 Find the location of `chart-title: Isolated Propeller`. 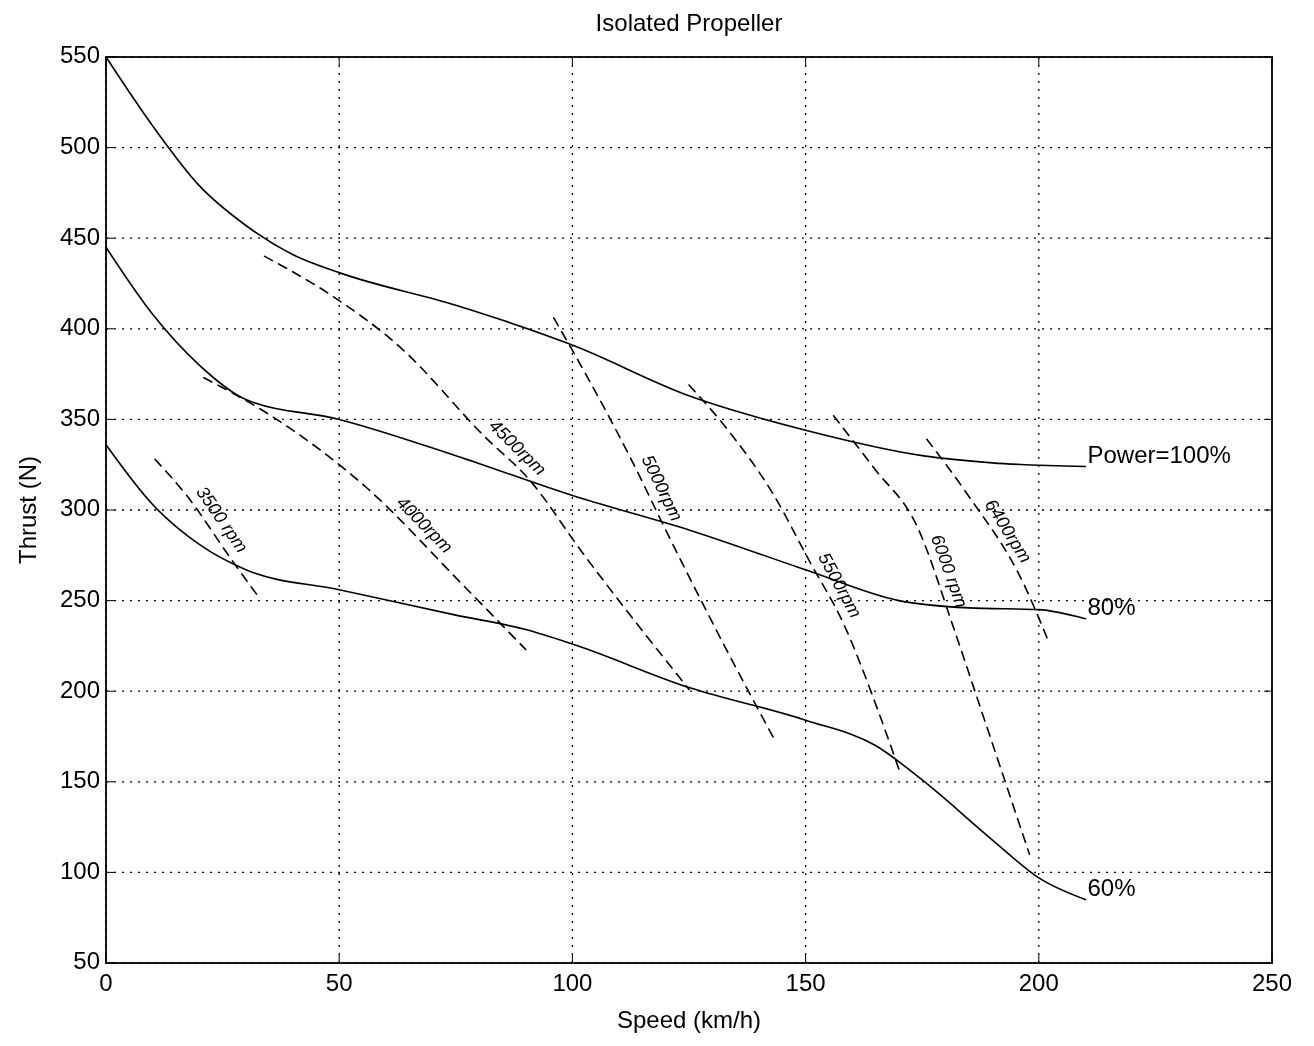

chart-title: Isolated Propeller is located at coordinates (689, 22).